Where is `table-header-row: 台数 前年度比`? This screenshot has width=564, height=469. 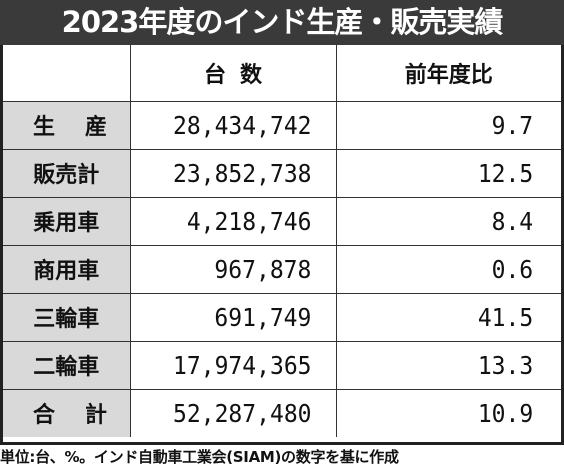
table-header-row: 台数 前年度比 is located at coordinates (282, 73).